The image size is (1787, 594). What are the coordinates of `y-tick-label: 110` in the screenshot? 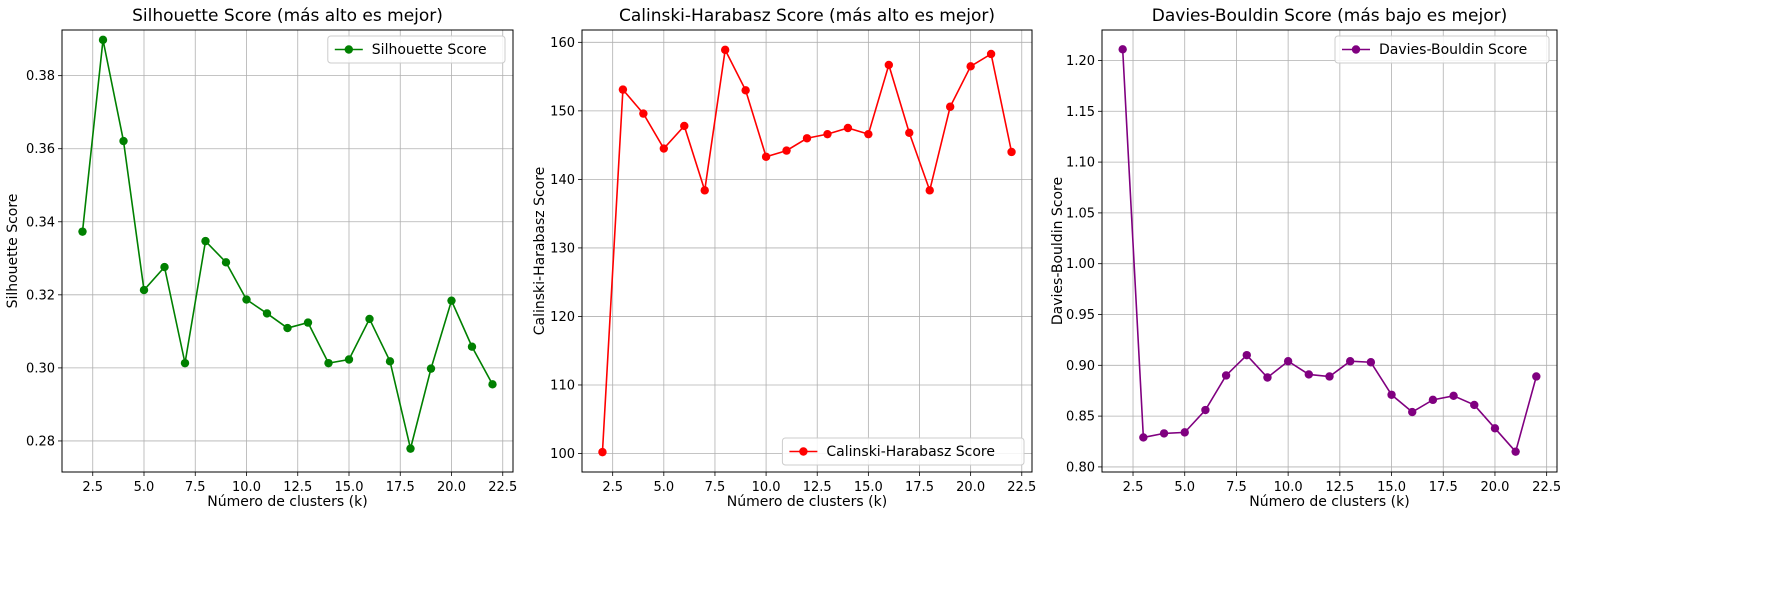 It's located at (562, 385).